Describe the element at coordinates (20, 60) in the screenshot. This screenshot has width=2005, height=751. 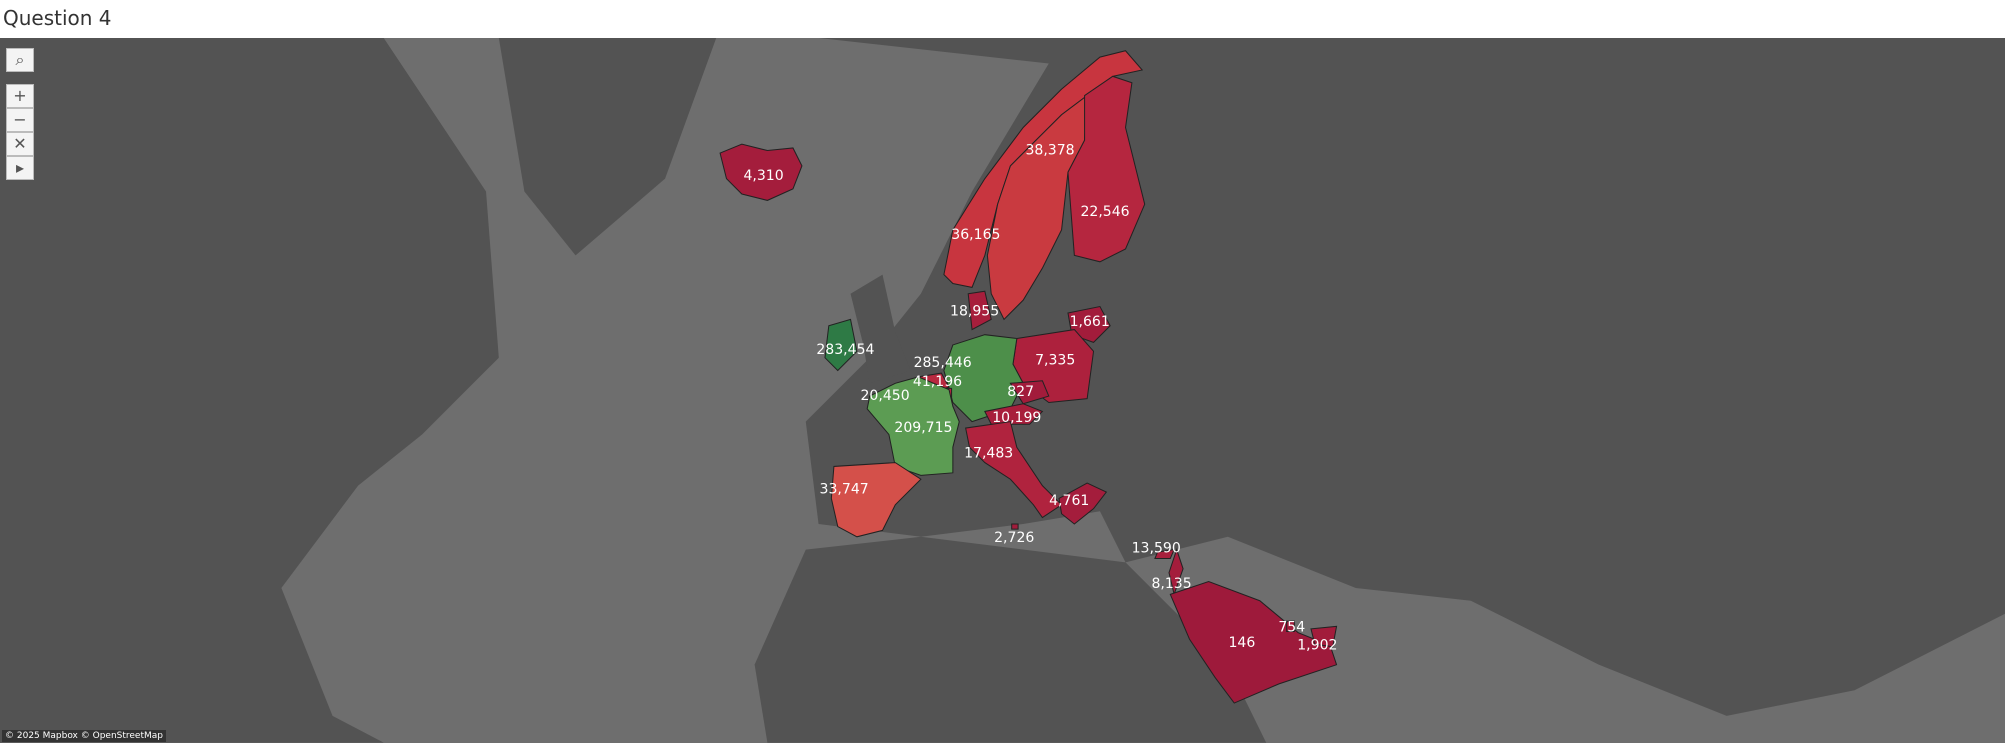
I see `search-button: ⌕` at that location.